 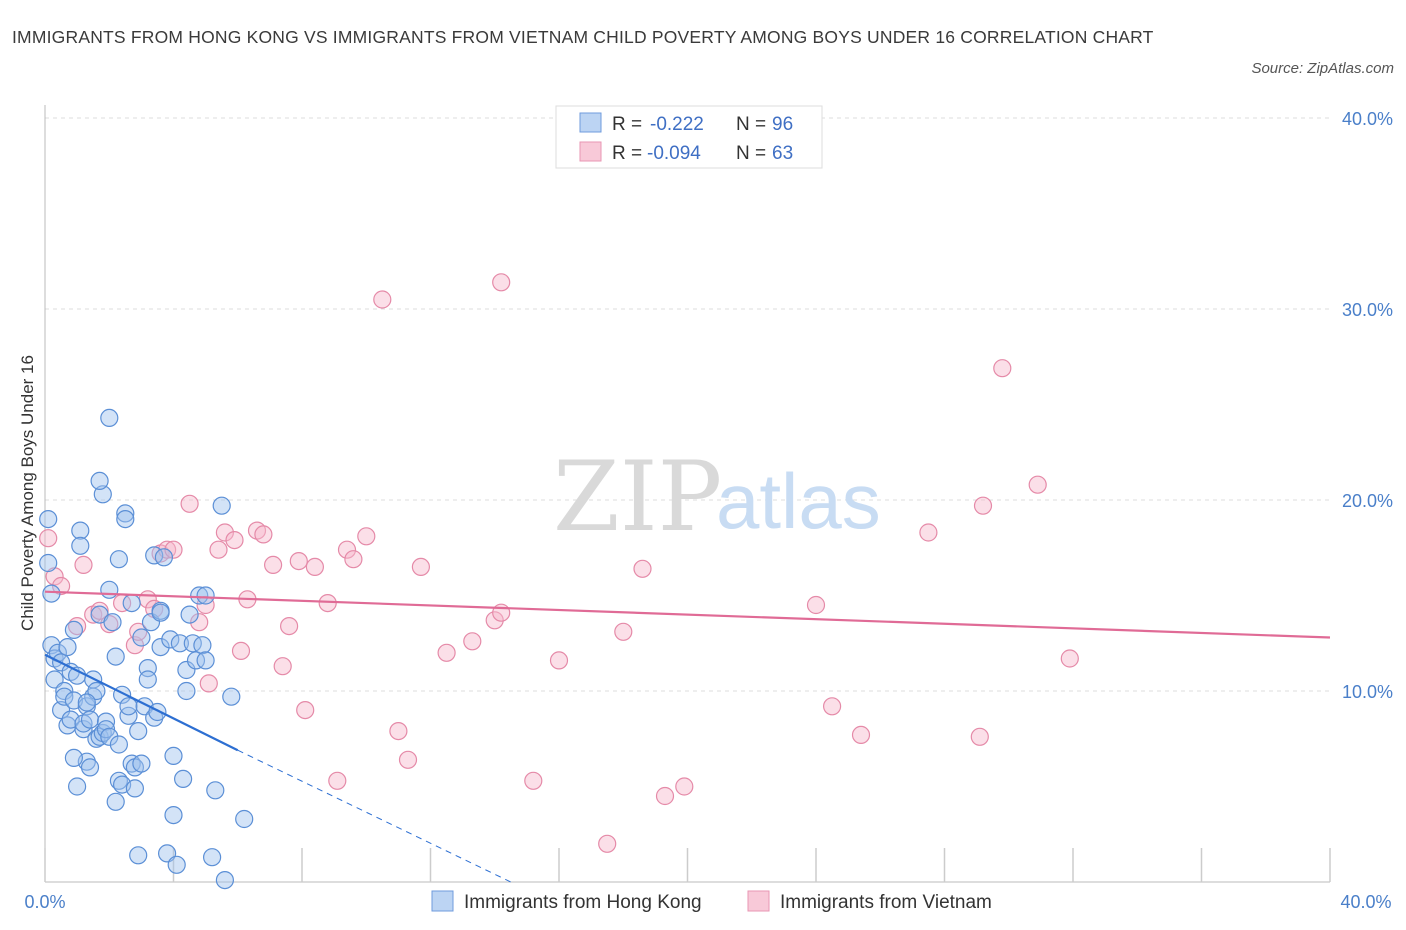 What do you see at coordinates (590, 151) in the screenshot?
I see `stats-swatch-vietnam` at bounding box center [590, 151].